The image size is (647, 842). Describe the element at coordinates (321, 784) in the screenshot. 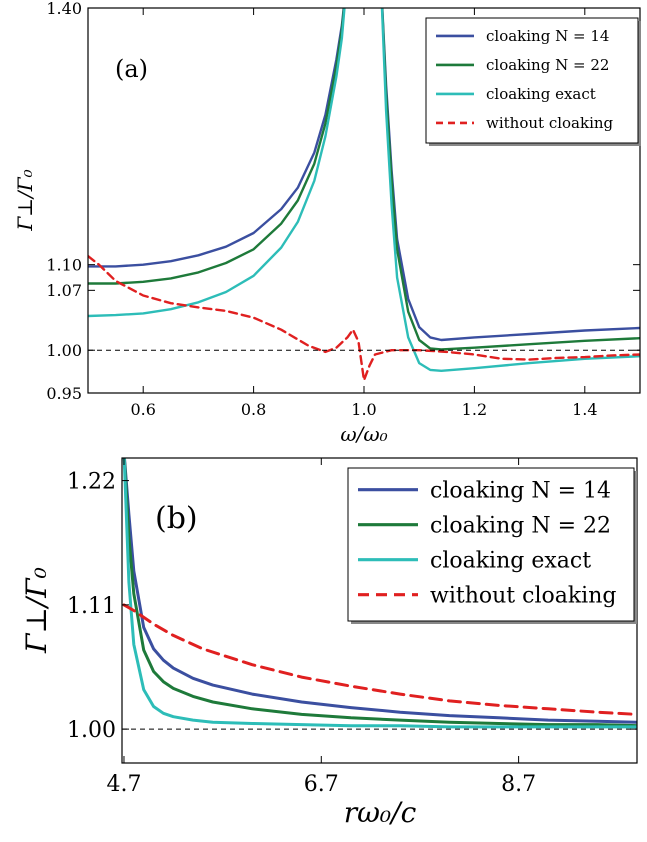

I see `panel-b-x-tick-label: 6.7` at that location.